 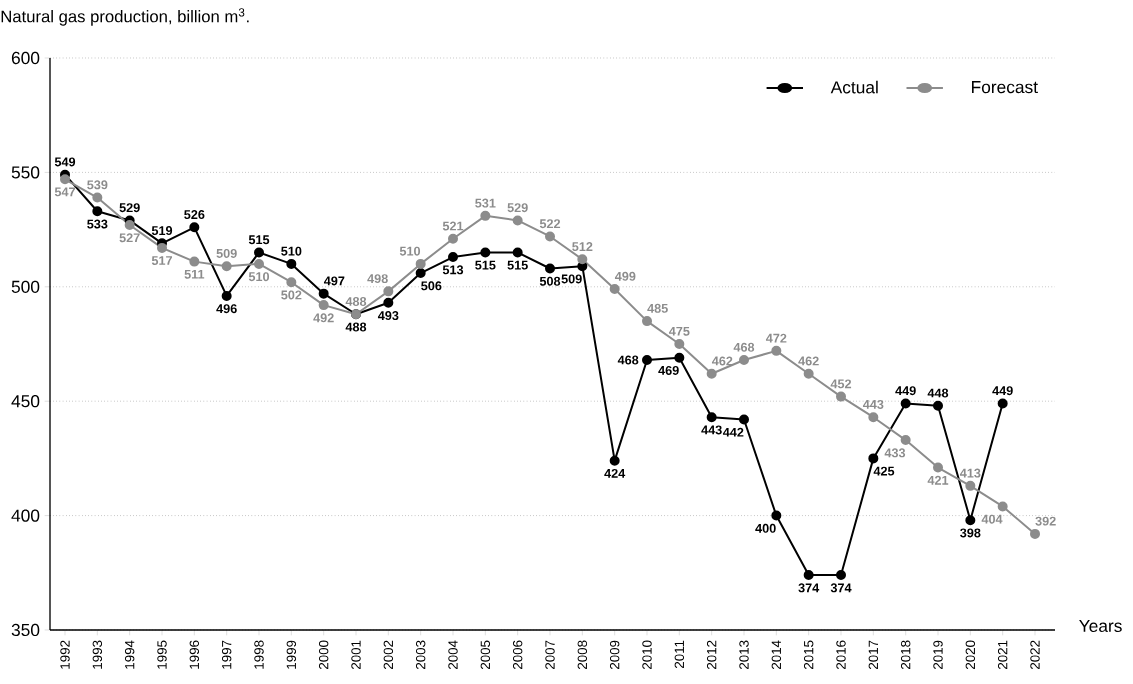 I want to click on x-tick-label: 2017, so click(x=873, y=655).